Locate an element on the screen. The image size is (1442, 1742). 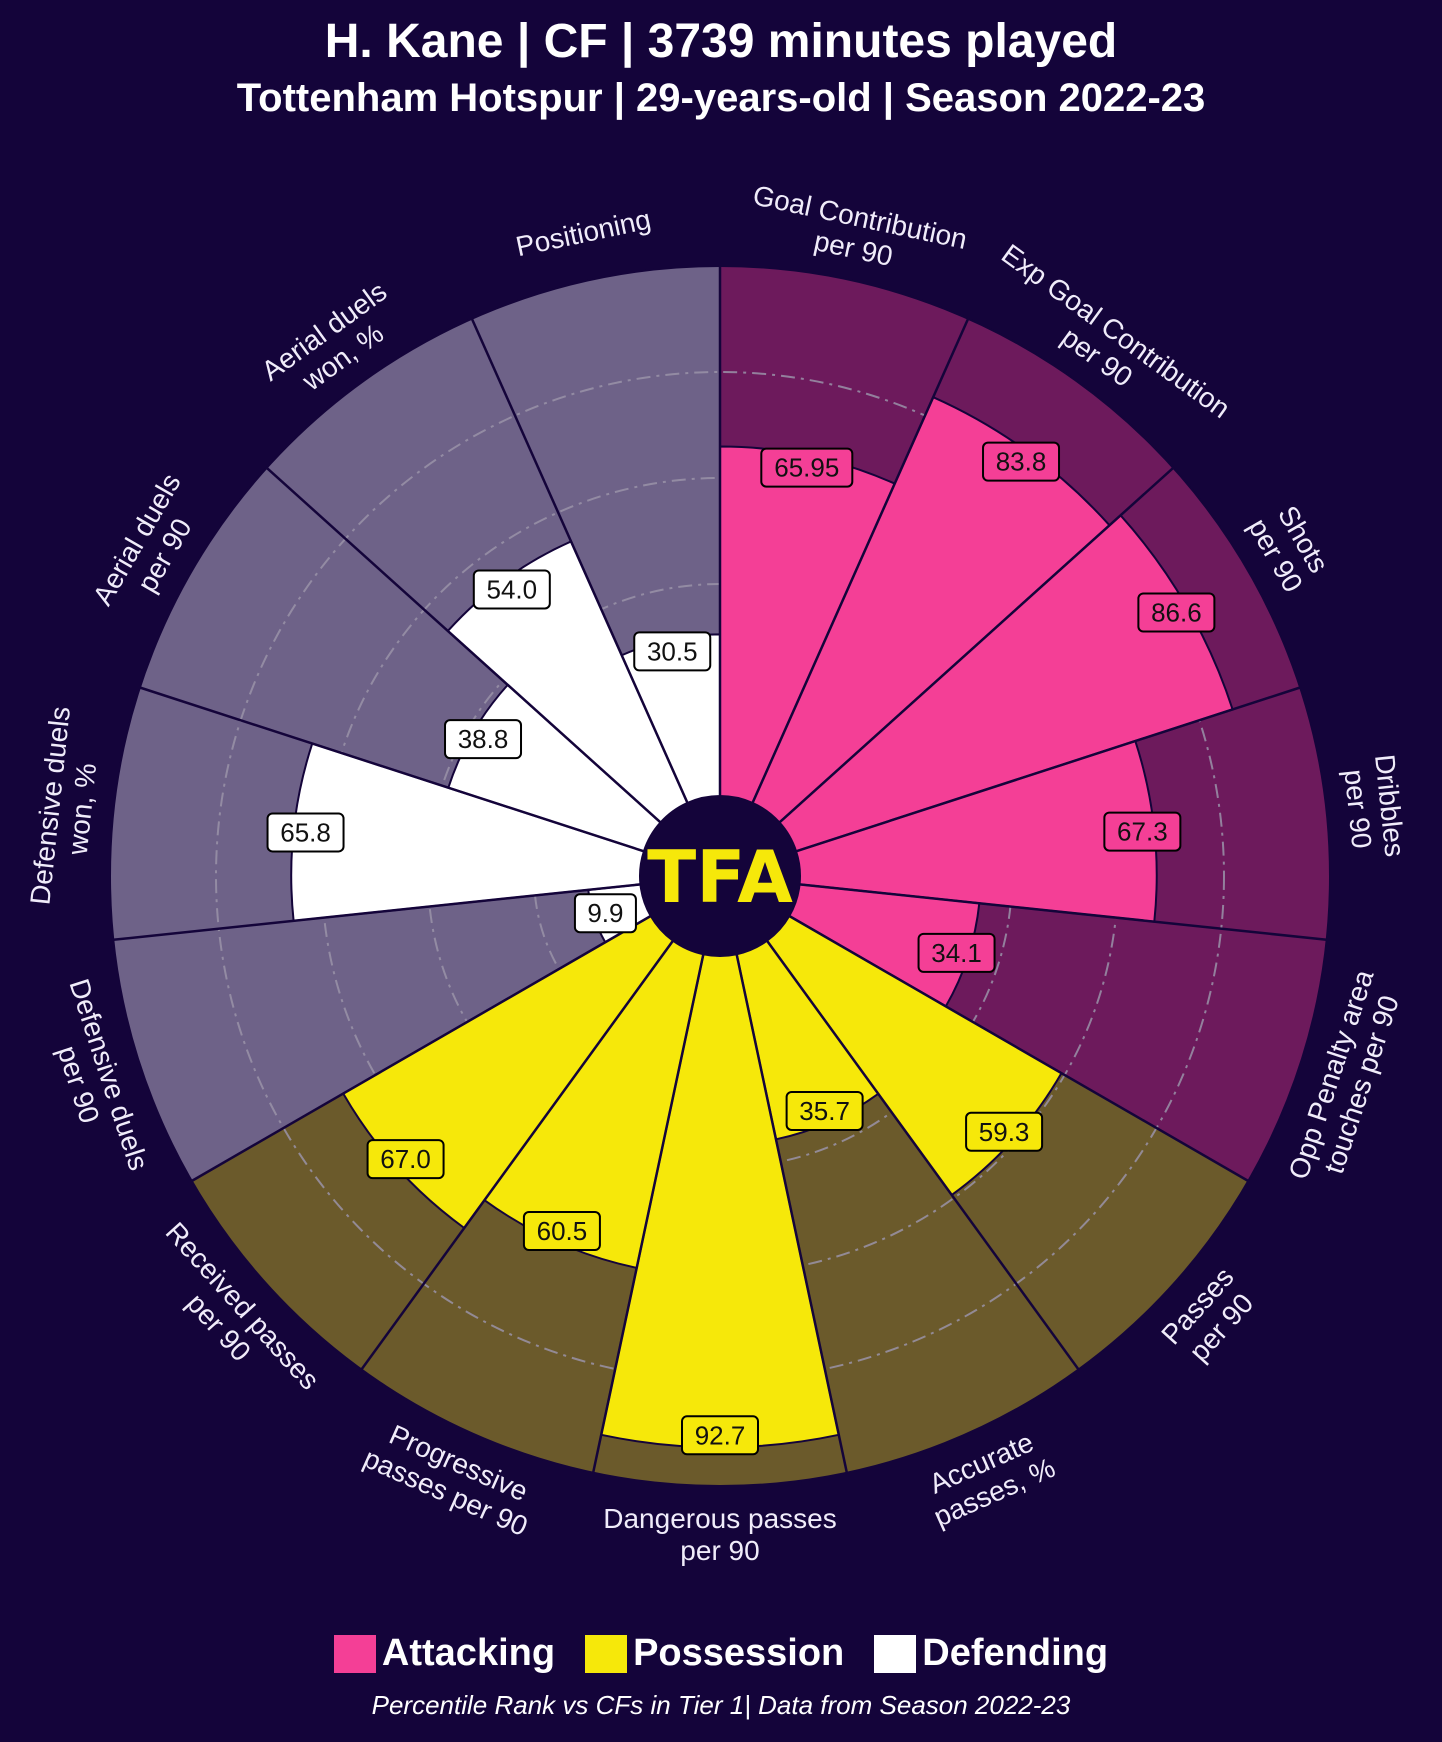
legend-item-possession: Possession is located at coordinates (714, 1653).